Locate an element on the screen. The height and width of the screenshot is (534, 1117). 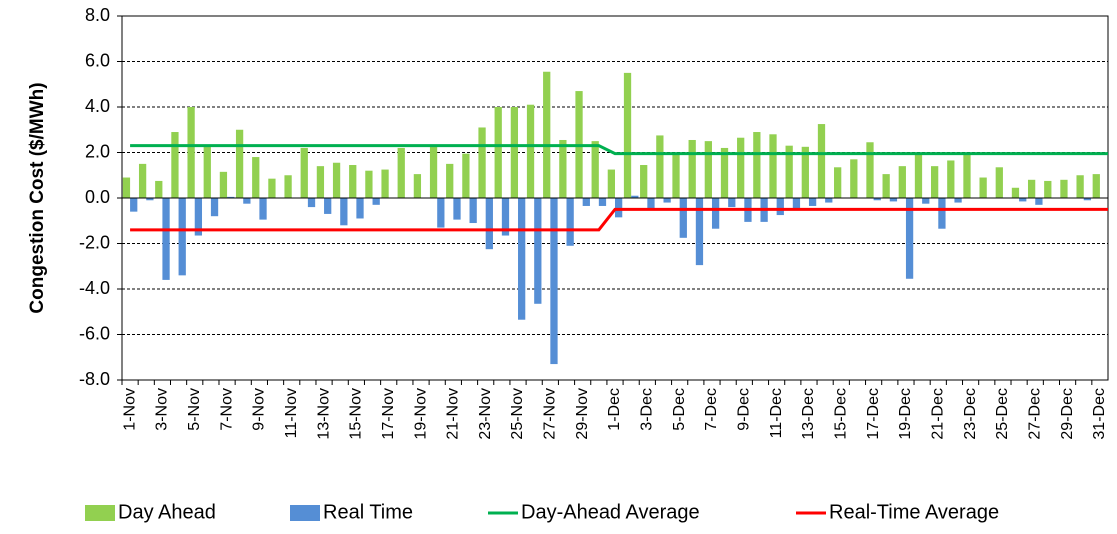
y-tick-label: 4.0 is located at coordinates (97, 106).